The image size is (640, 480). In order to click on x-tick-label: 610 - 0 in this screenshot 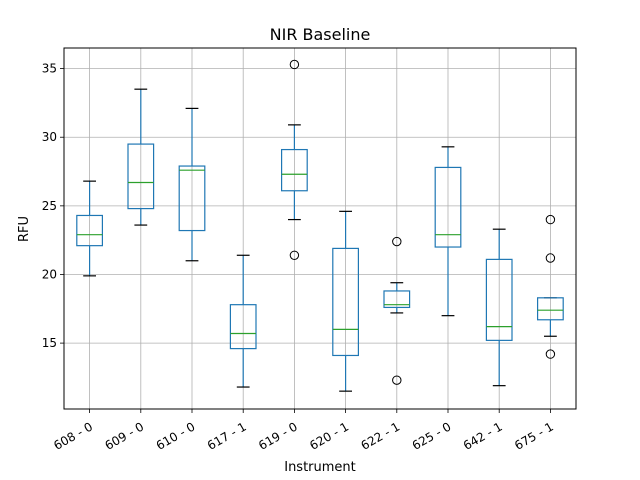, I will do `click(176, 435)`.